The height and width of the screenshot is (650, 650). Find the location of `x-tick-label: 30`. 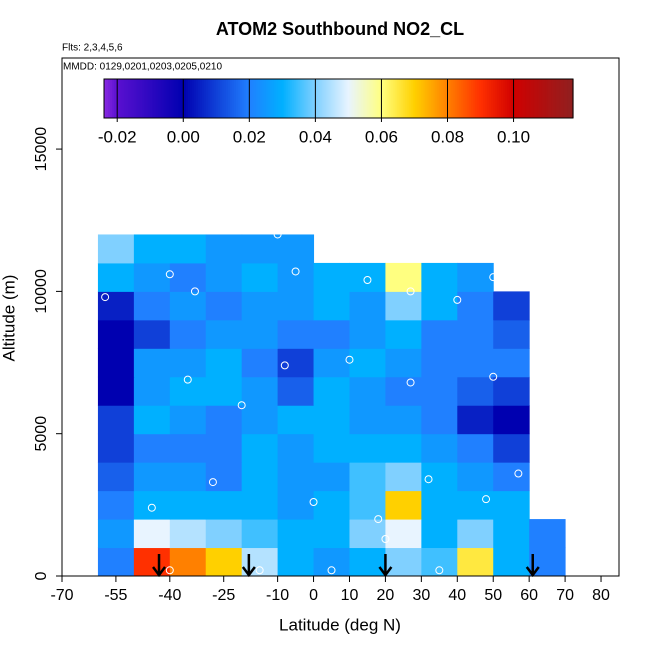

x-tick-label: 30 is located at coordinates (421, 595).